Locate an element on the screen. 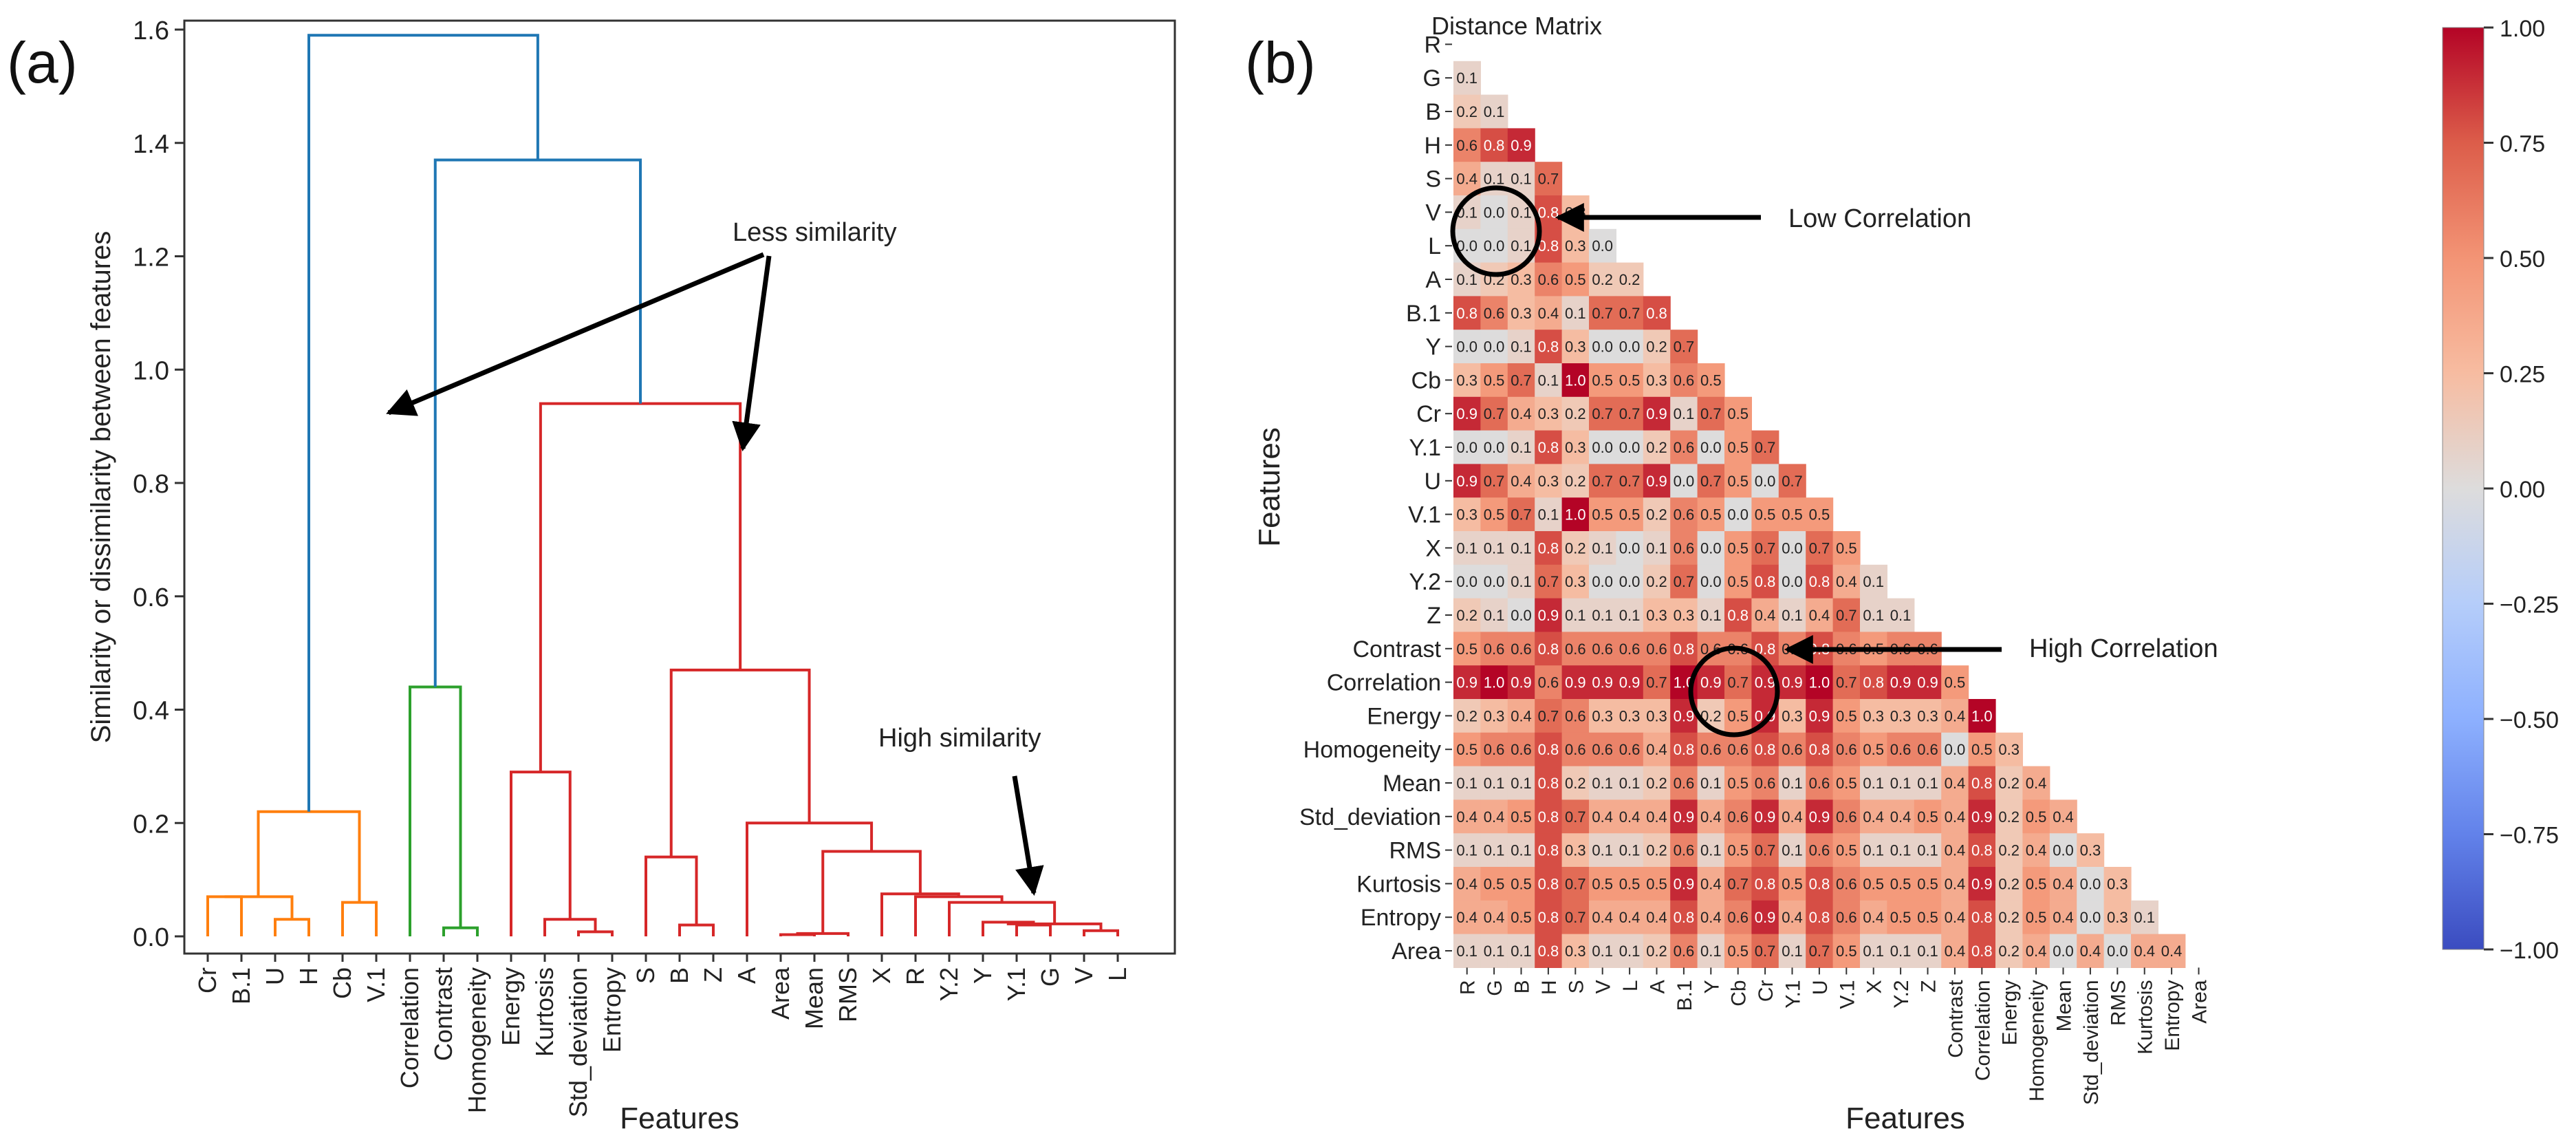 The height and width of the screenshot is (1140, 2576). heatmap-column-label: R is located at coordinates (1468, 987).